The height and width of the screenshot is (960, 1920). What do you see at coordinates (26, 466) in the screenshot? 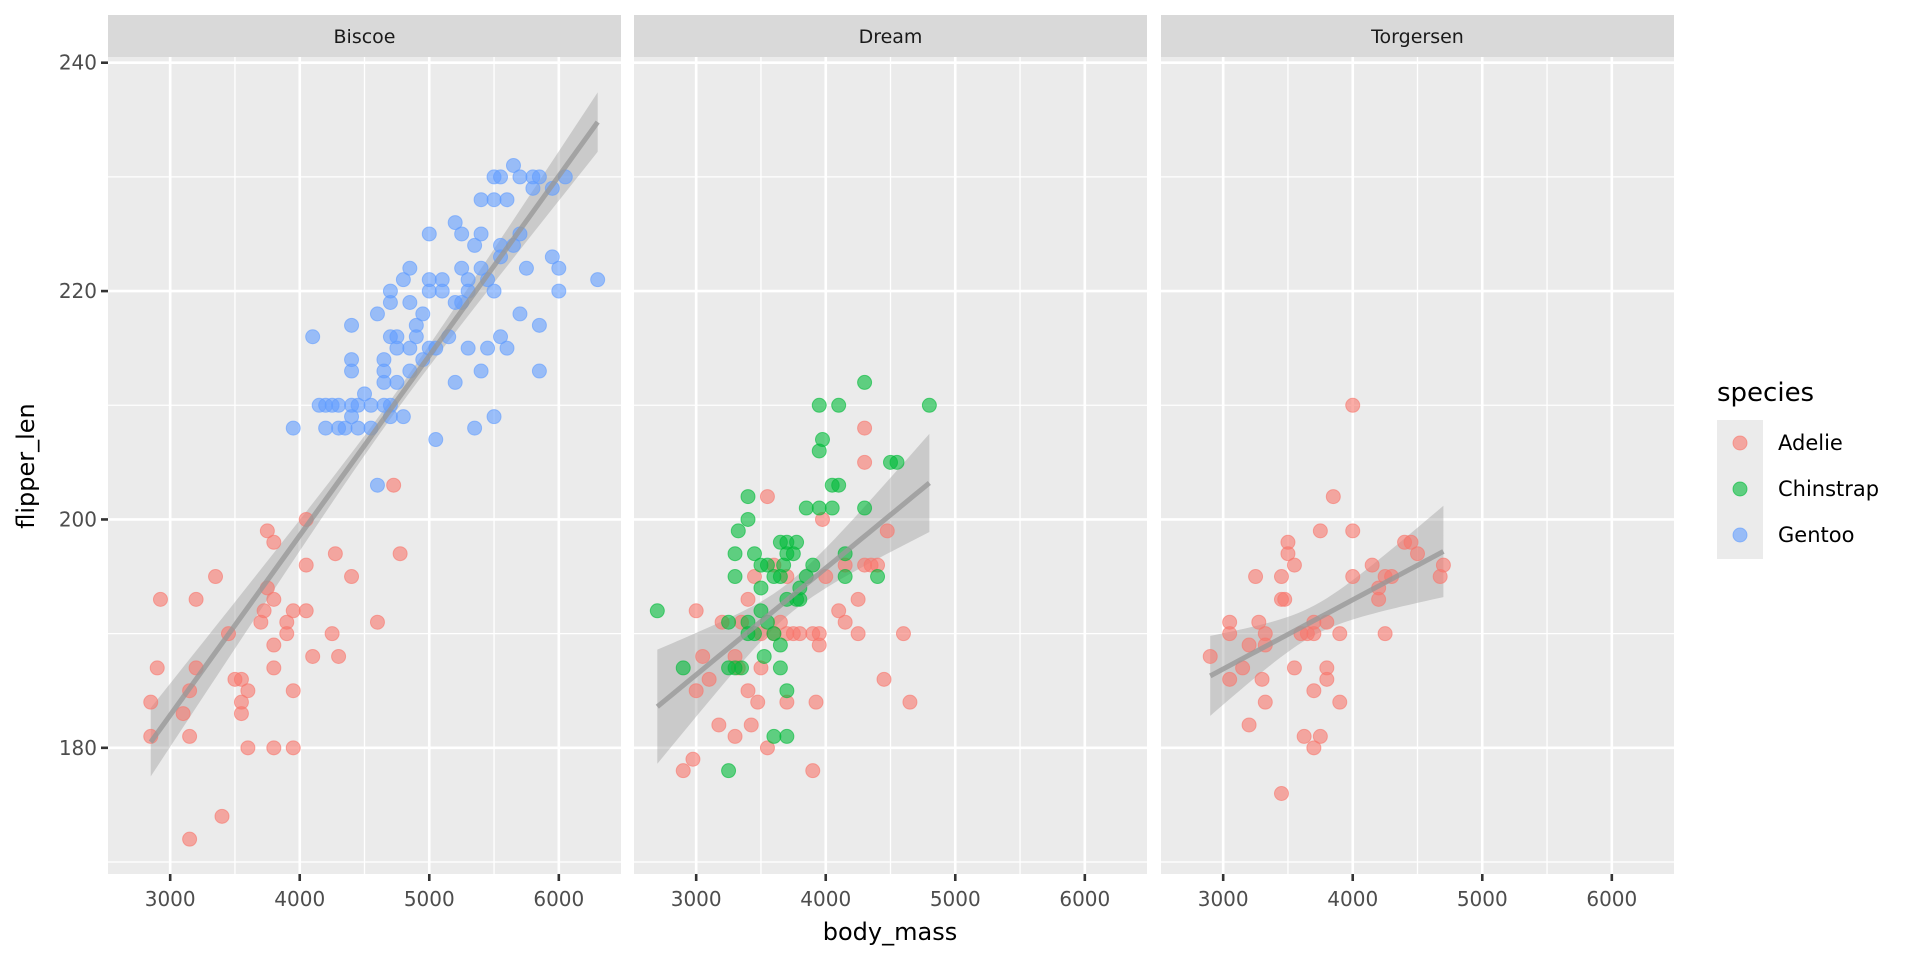
I see `y-axis-title: flipper_len` at bounding box center [26, 466].